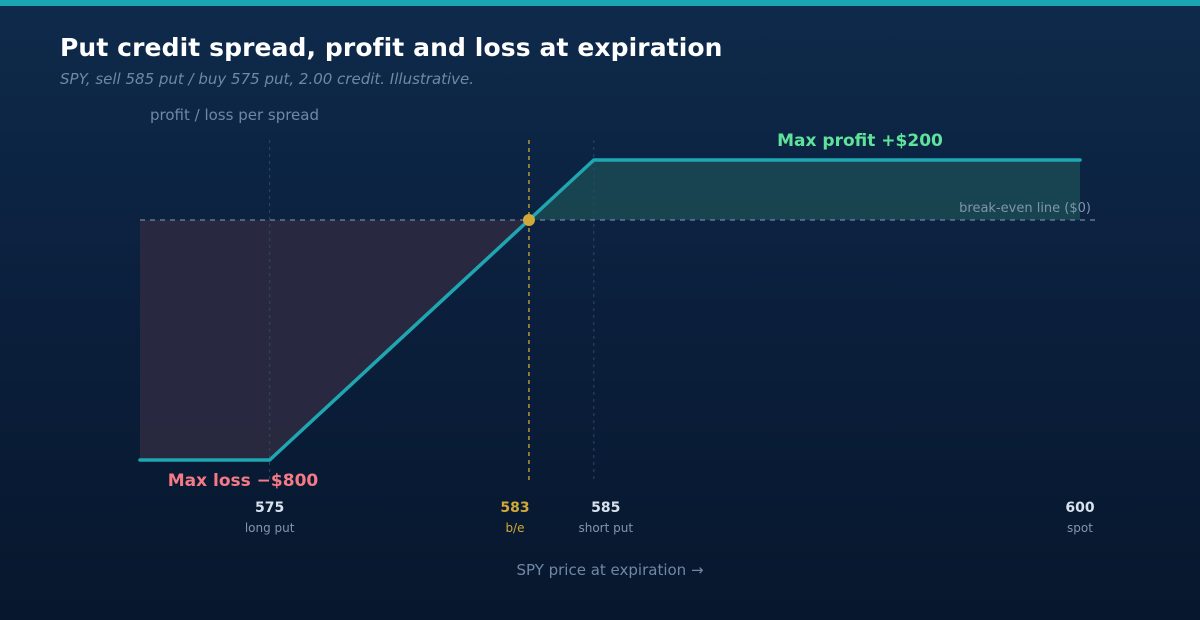 This screenshot has width=1200, height=620. Describe the element at coordinates (600, 3) in the screenshot. I see `top-accent-bar` at that location.